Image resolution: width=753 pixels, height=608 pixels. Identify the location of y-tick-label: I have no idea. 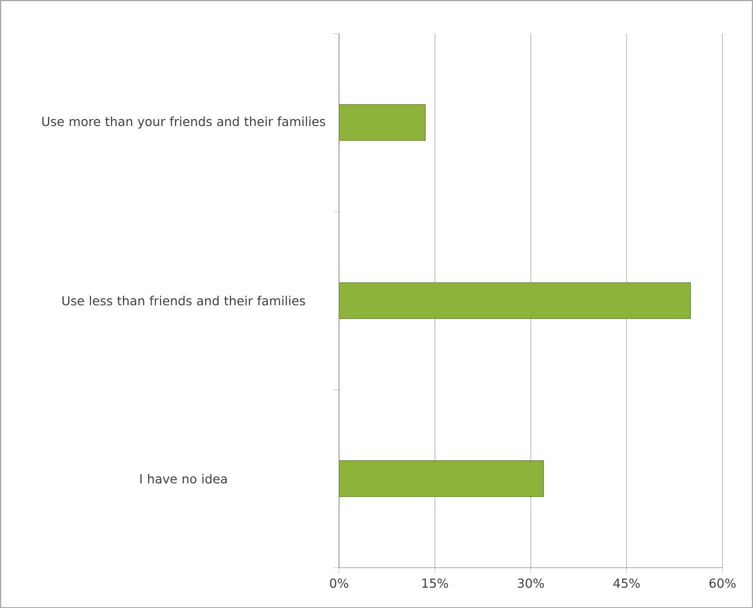
(183, 479).